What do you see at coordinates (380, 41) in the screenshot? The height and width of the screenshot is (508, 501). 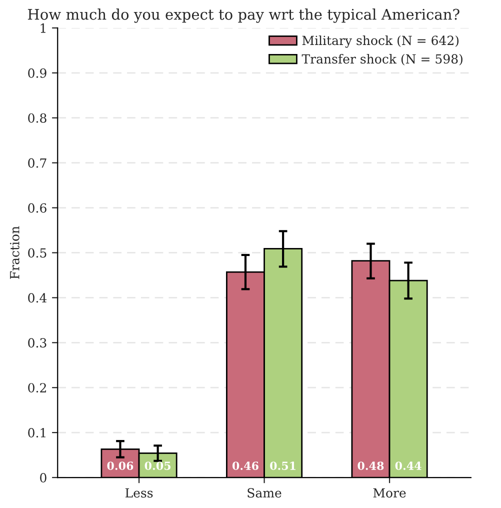 I see `legend-label: Military shock (N = 642)` at bounding box center [380, 41].